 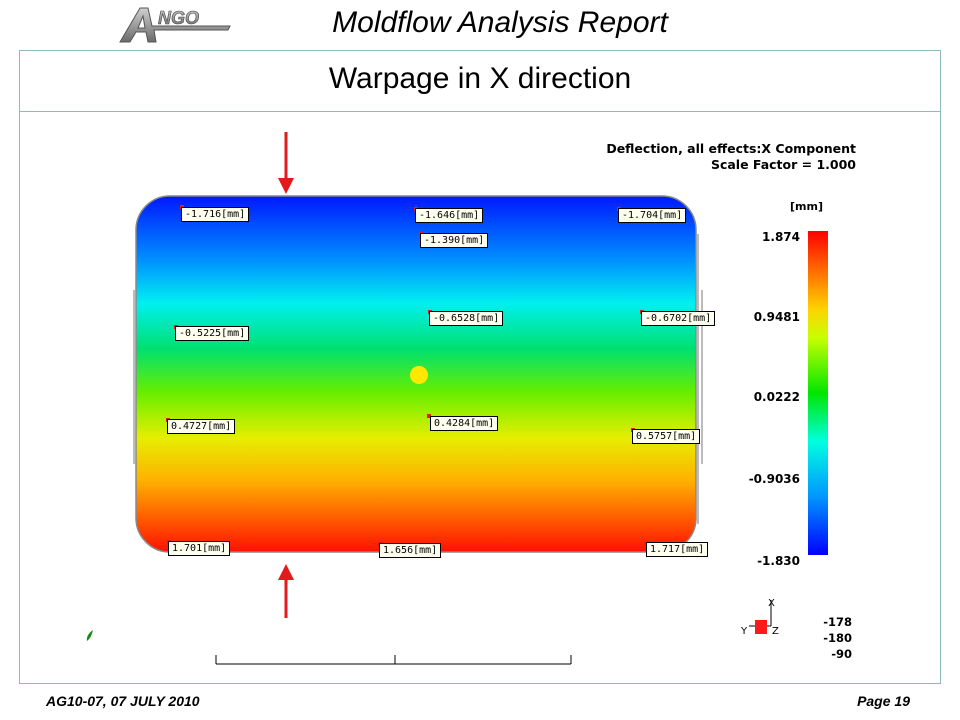 I want to click on title-divider, so click(x=480, y=111).